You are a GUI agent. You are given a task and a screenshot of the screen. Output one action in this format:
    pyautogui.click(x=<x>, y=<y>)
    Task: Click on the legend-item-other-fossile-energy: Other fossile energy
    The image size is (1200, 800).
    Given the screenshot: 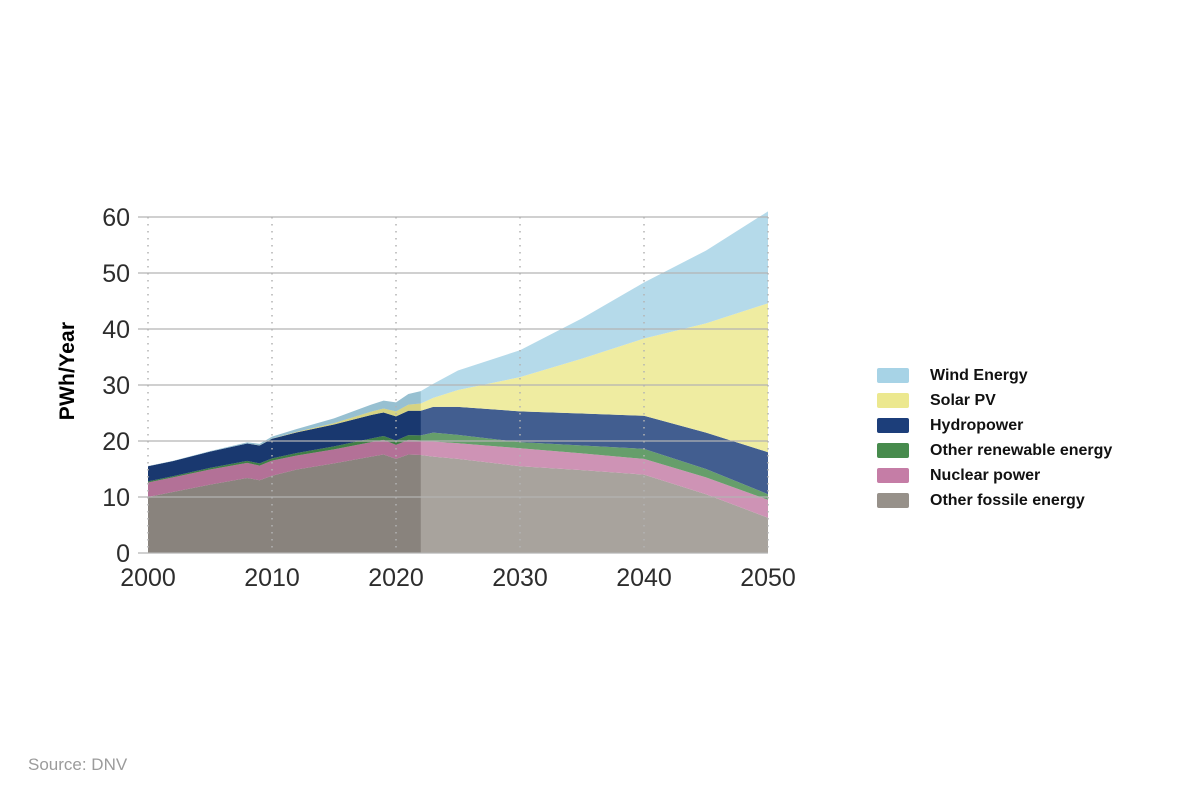 What is the action you would take?
    pyautogui.click(x=994, y=500)
    